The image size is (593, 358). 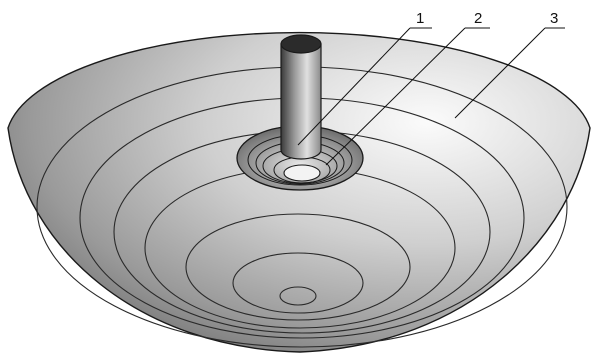 What do you see at coordinates (420, 18) in the screenshot?
I see `callout-label-1: 1` at bounding box center [420, 18].